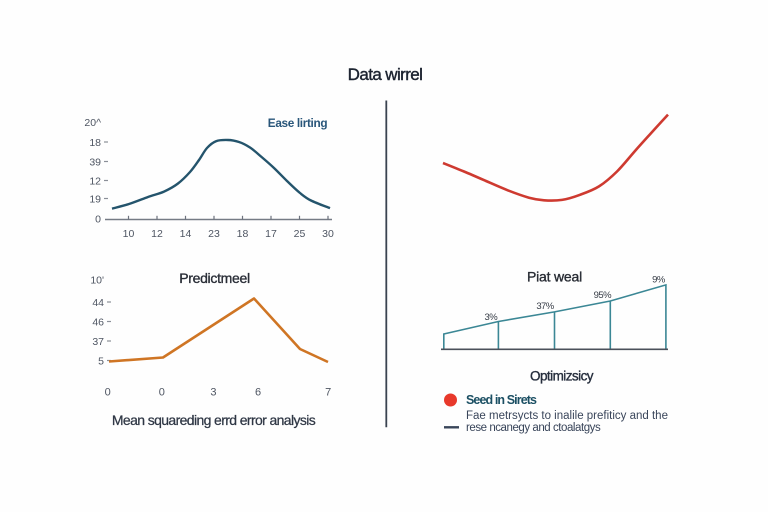 Image resolution: width=768 pixels, height=512 pixels. What do you see at coordinates (186, 234) in the screenshot?
I see `svg-text: 14` at bounding box center [186, 234].